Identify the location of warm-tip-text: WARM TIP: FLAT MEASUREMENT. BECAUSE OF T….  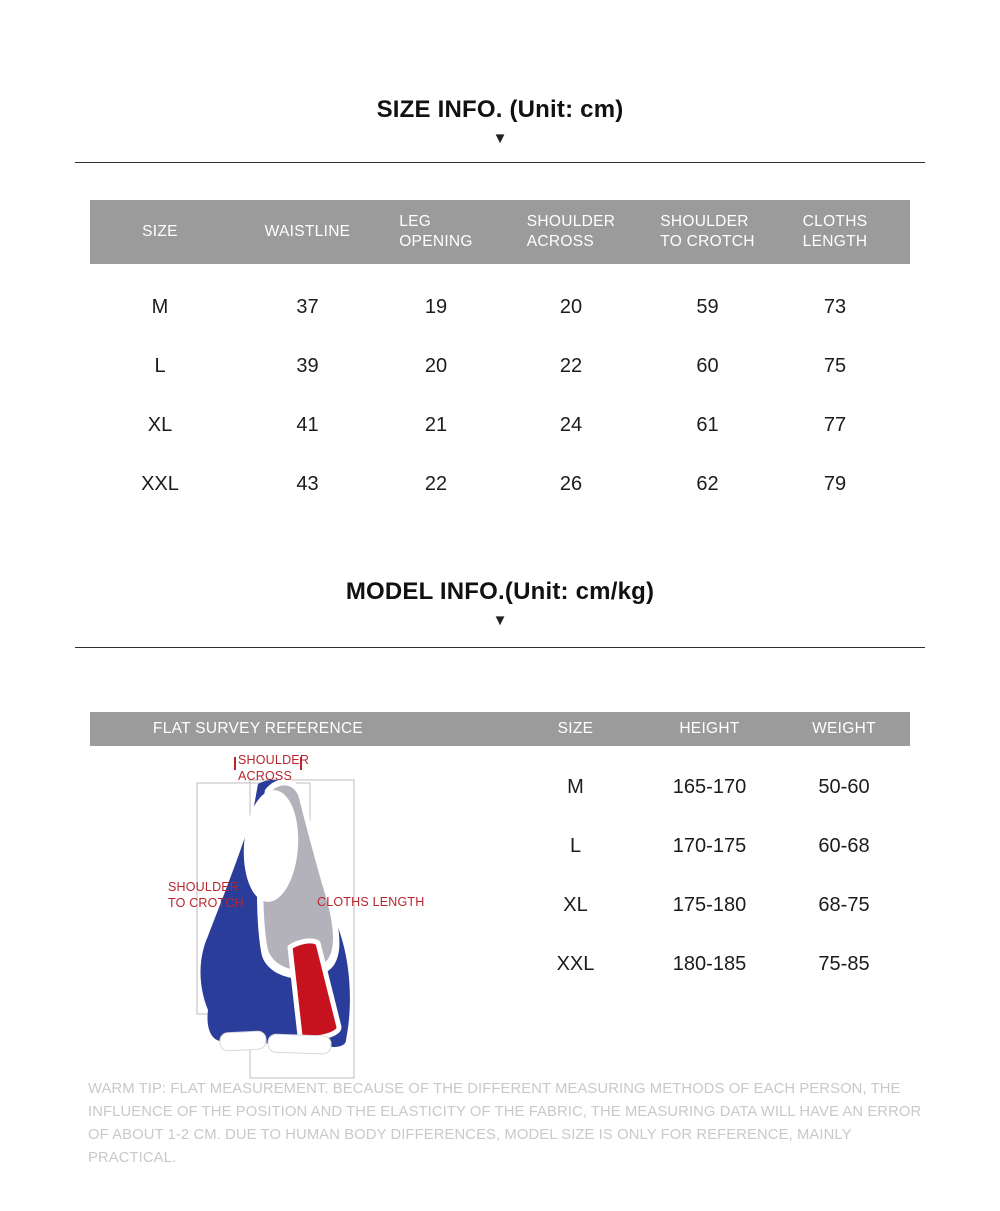
(505, 1123).